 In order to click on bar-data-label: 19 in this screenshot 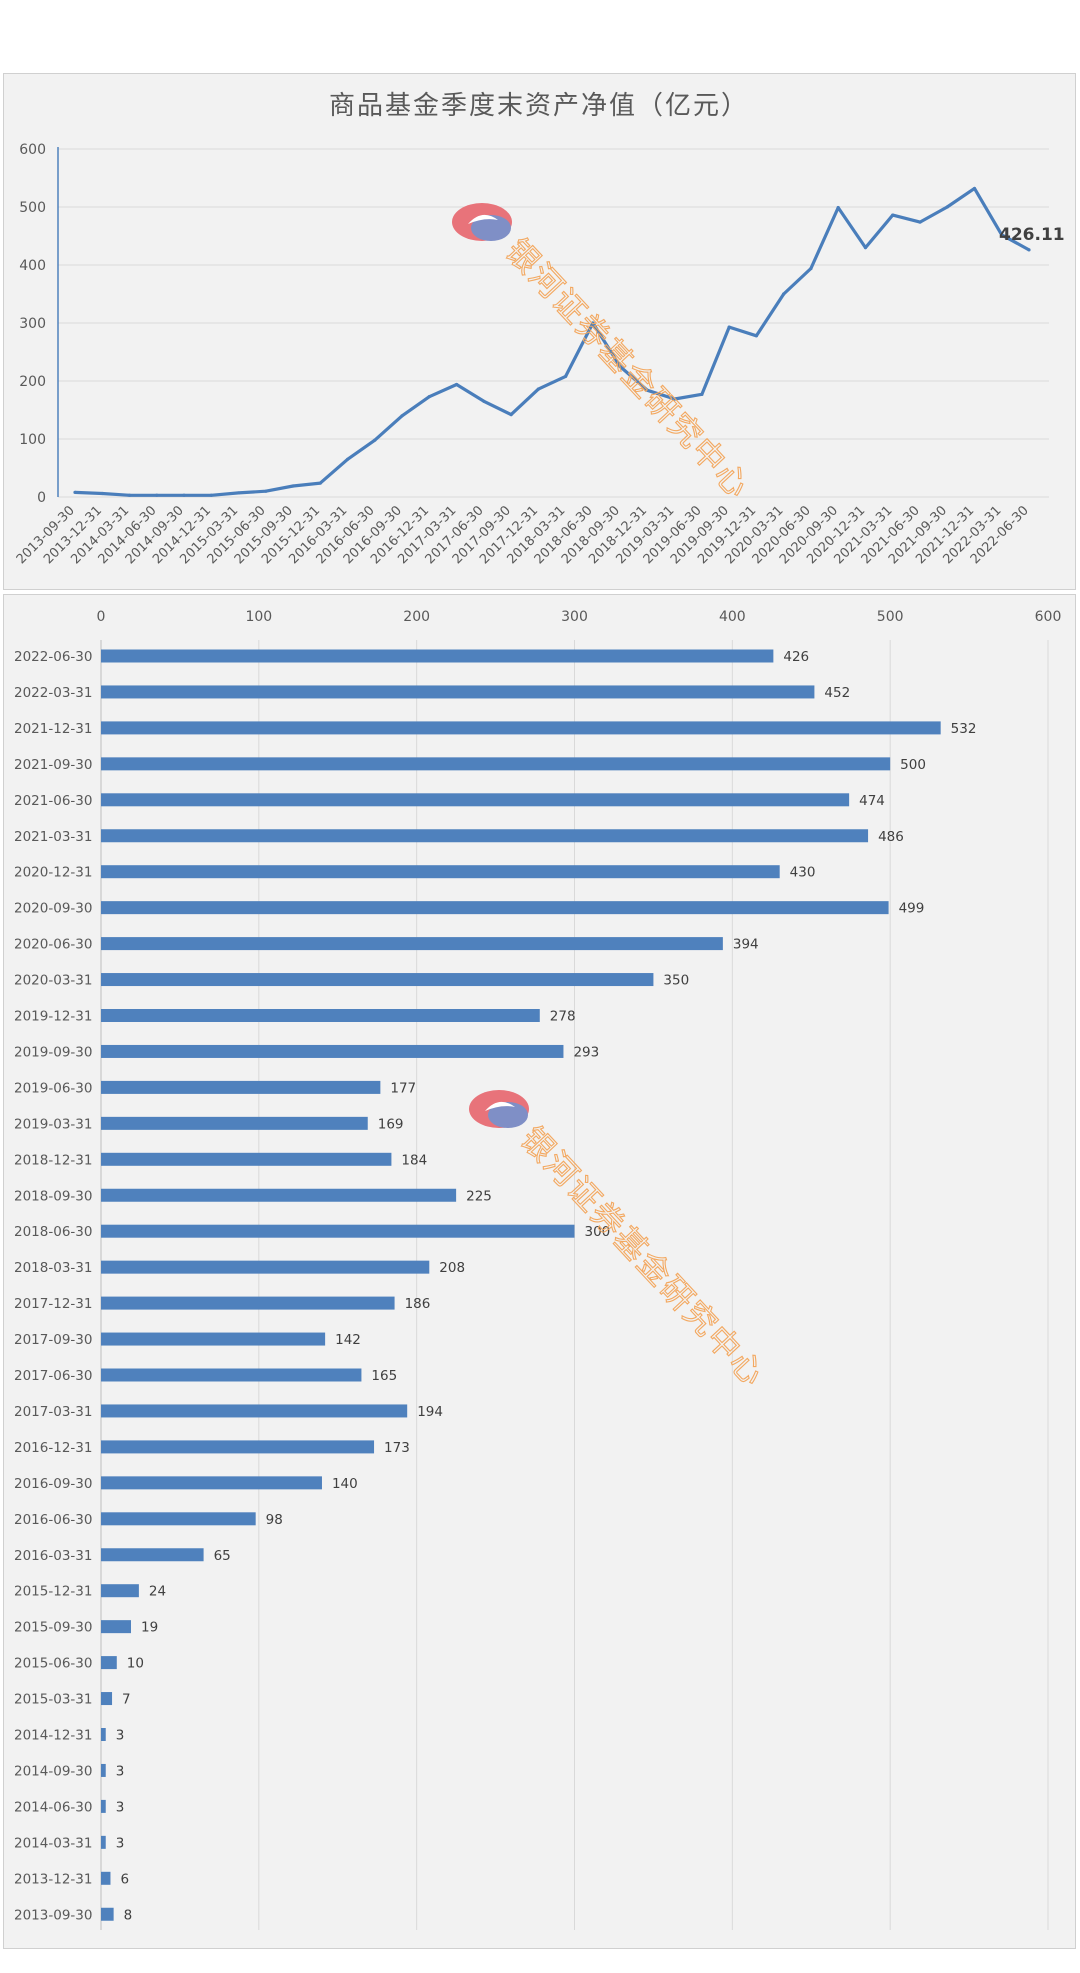, I will do `click(149, 1628)`.